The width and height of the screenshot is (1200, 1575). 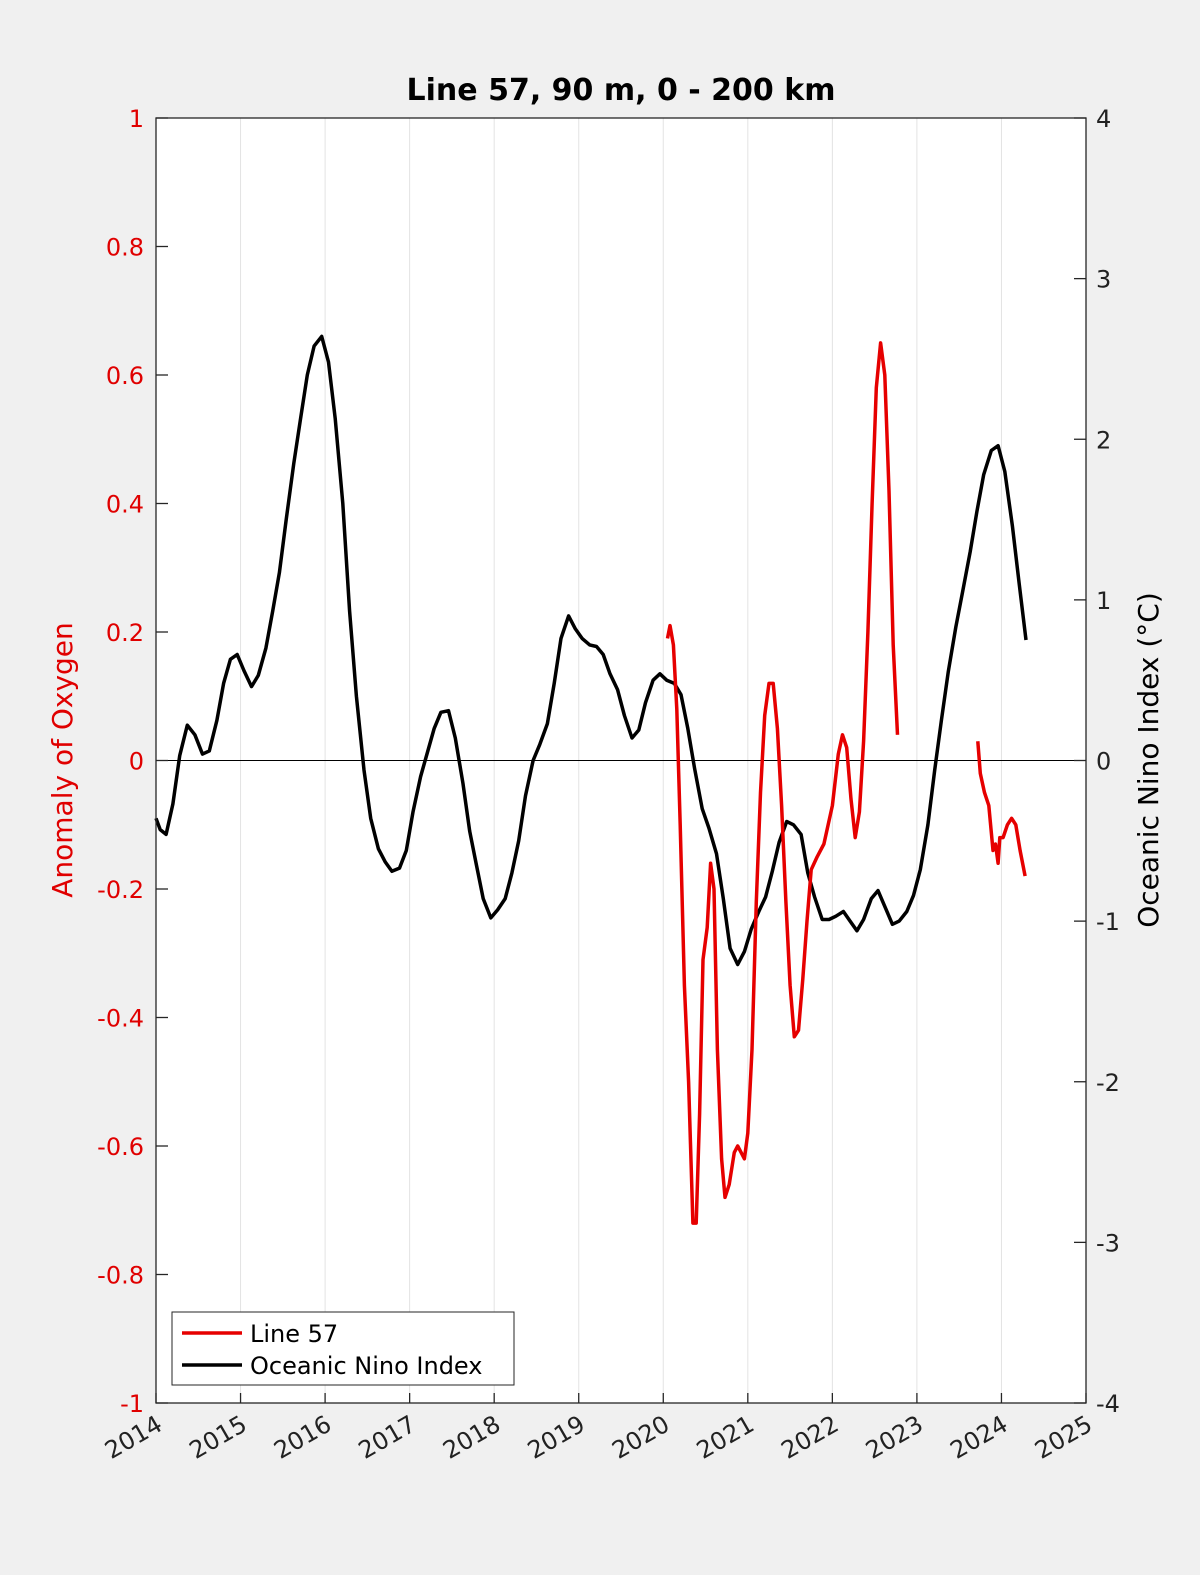 I want to click on y-left-tick-label: 0, so click(x=136, y=762).